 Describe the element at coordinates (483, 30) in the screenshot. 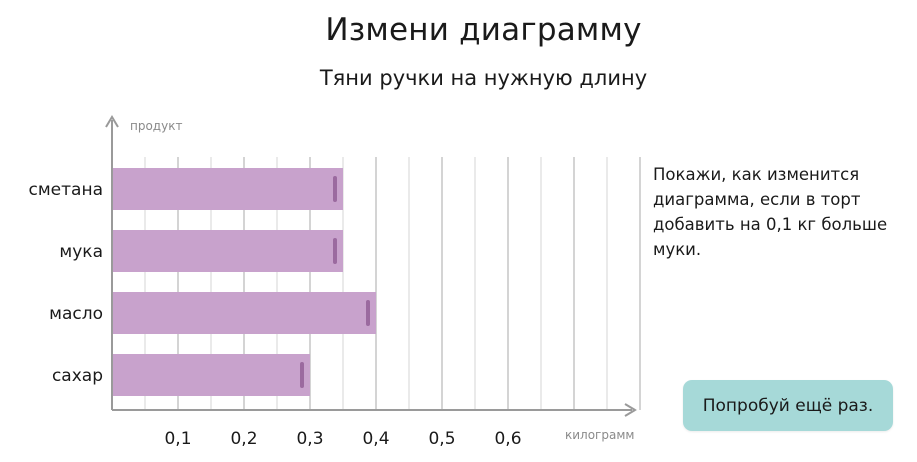

I see `page-title: Измени диаграмму` at that location.